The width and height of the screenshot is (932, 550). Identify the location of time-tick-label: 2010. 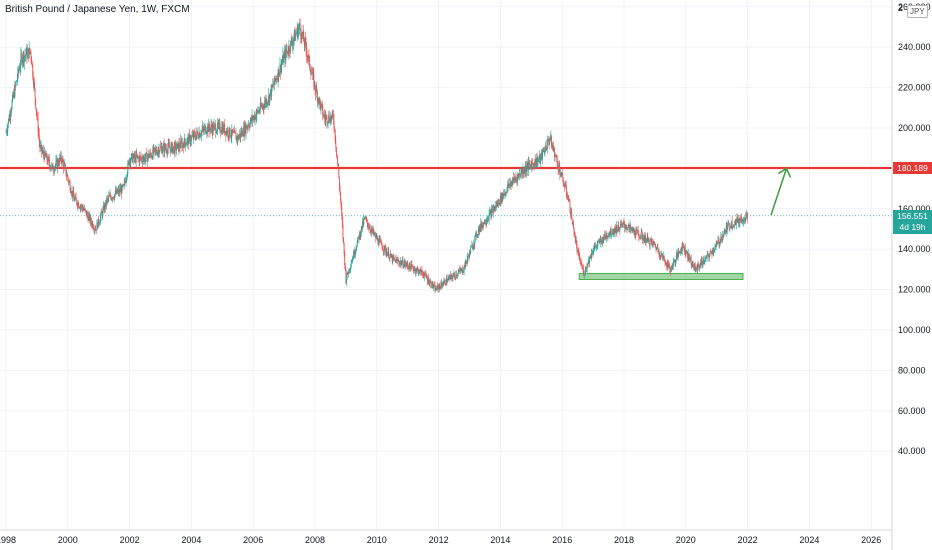
(377, 540).